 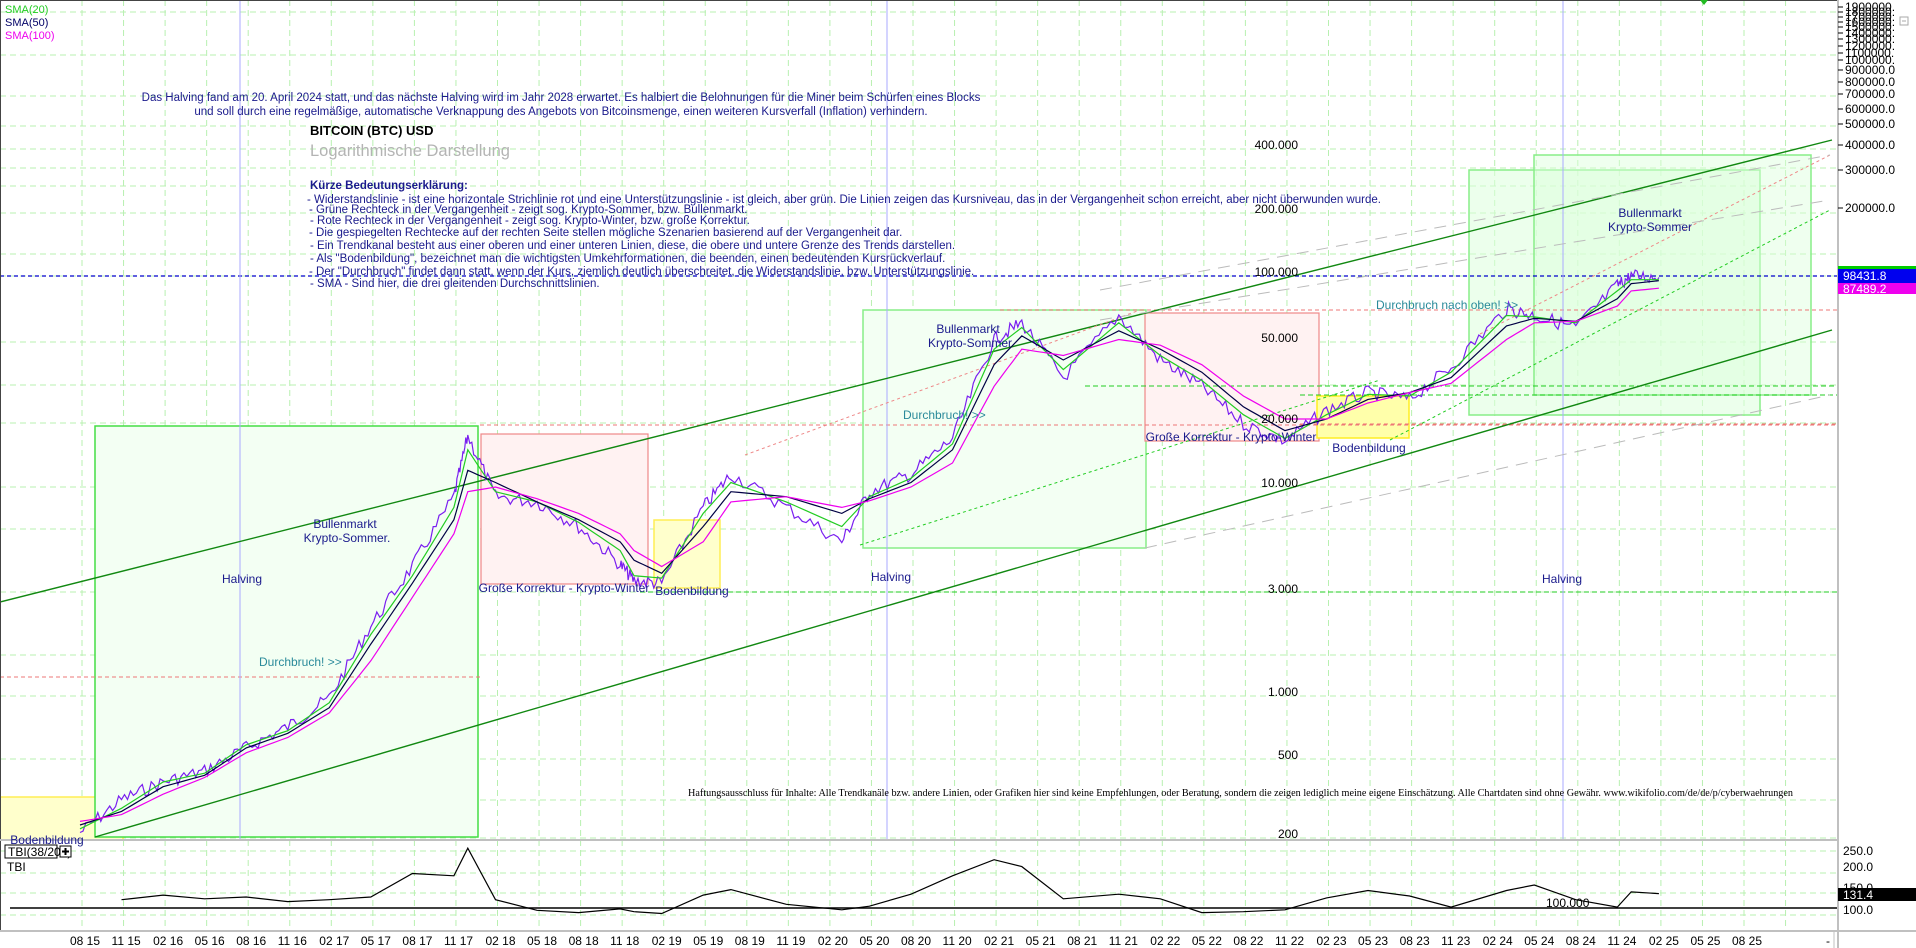 I want to click on time-axis-label: 08 25, so click(x=1747, y=941).